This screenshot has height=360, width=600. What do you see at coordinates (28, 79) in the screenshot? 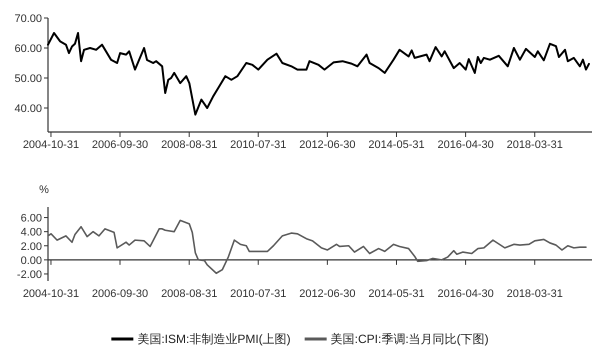
I see `y-tick-label: 50.00` at bounding box center [28, 79].